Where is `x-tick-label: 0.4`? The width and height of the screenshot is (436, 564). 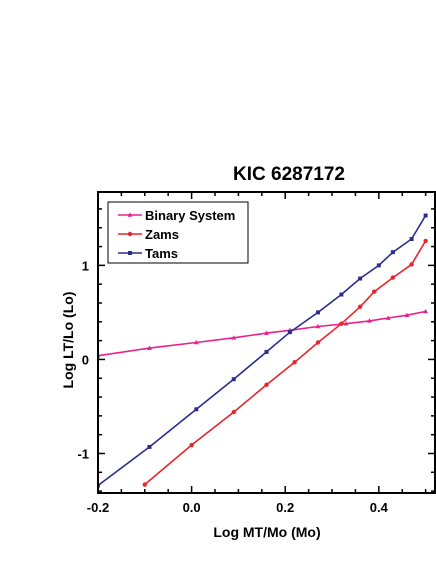
x-tick-label: 0.4 is located at coordinates (379, 507).